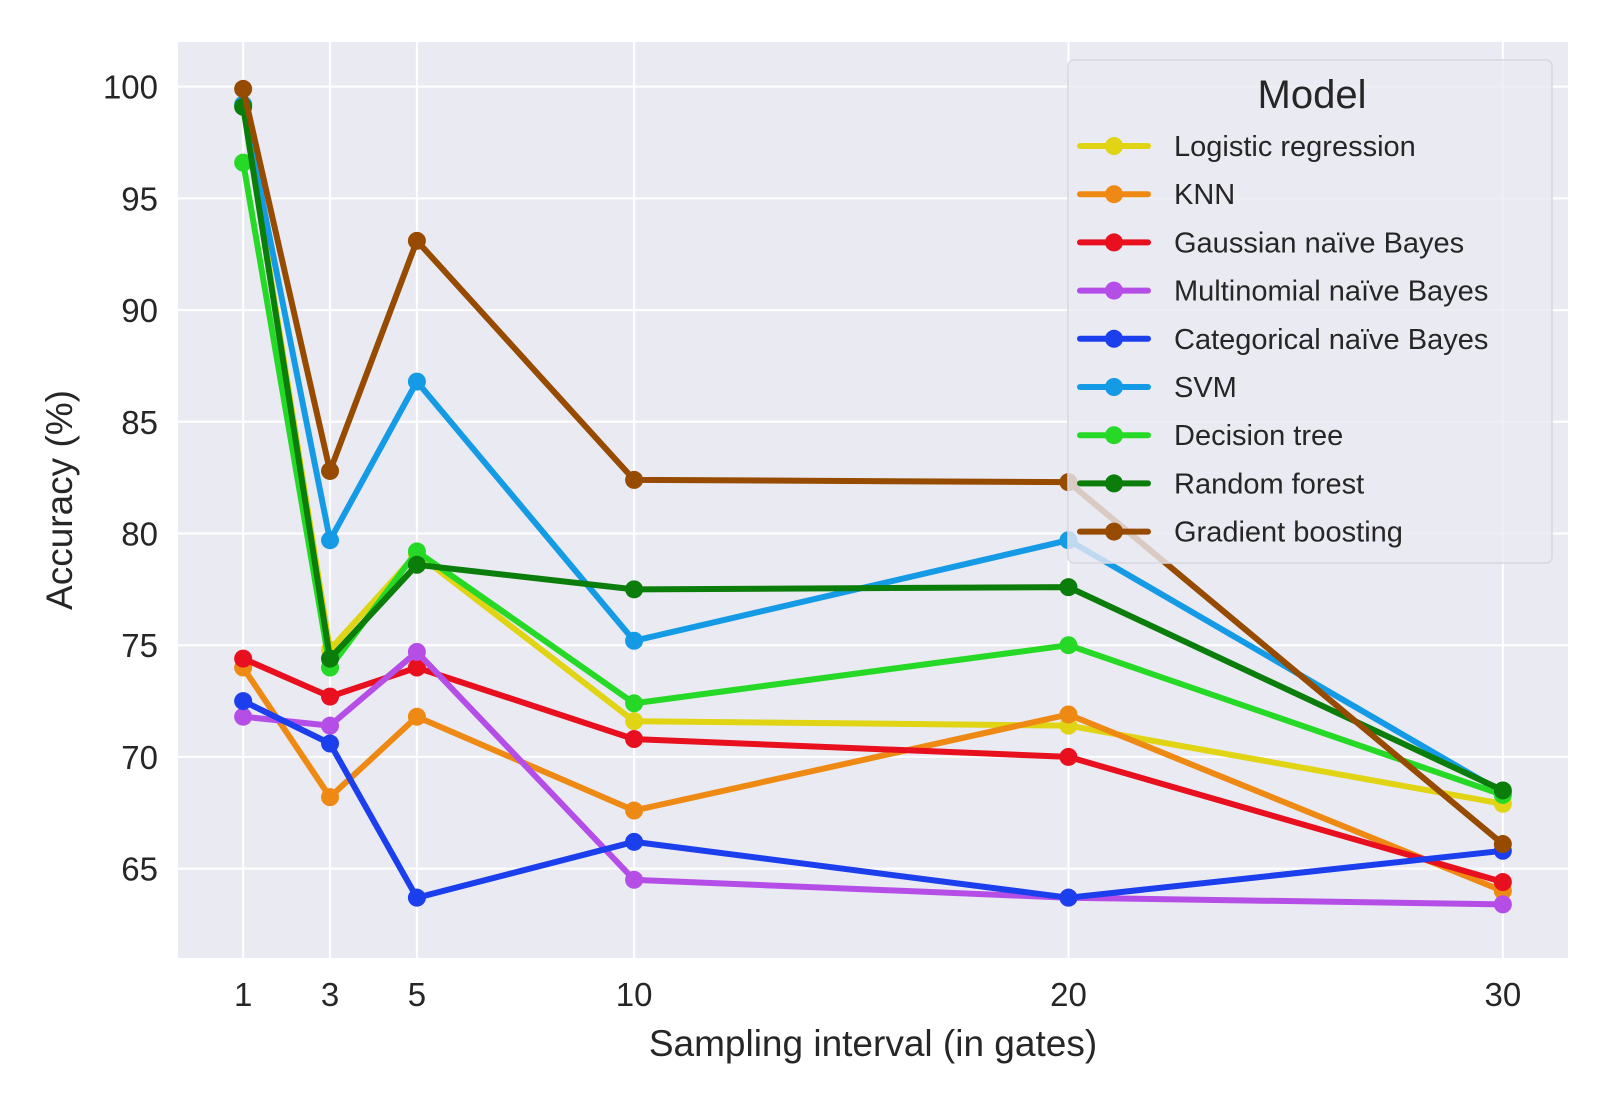 Image resolution: width=1600 pixels, height=1105 pixels. Describe the element at coordinates (139, 645) in the screenshot. I see `y-tick-label: 75` at that location.